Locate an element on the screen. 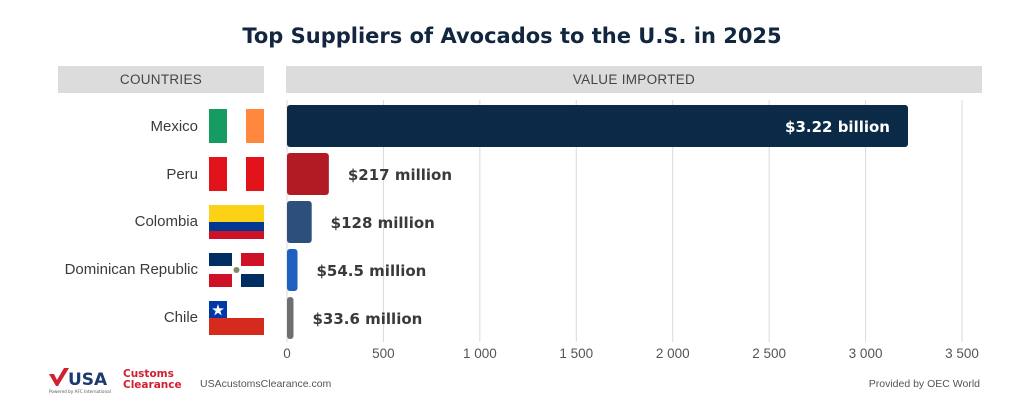  site-url: USAcustomsClearance.com is located at coordinates (266, 384).